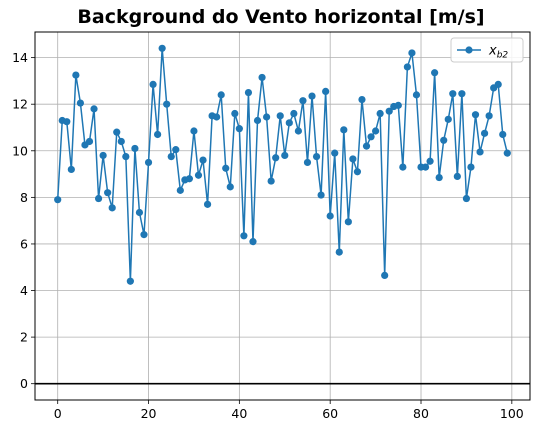  Describe the element at coordinates (280, 17) in the screenshot. I see `chart-title: Background do Vento horizontal [m/s]` at that location.